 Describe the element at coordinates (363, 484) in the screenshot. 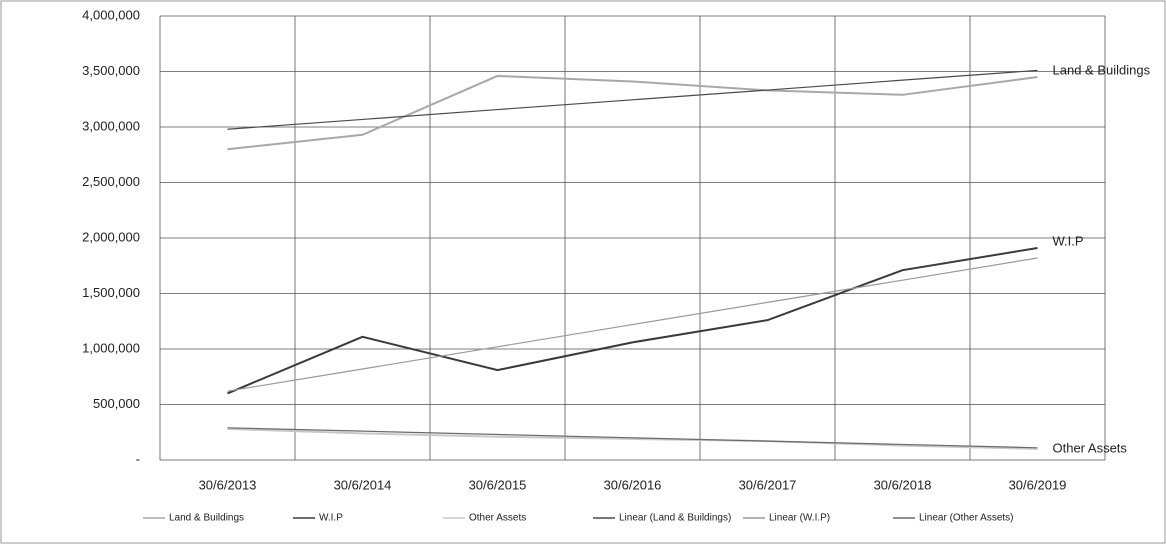

I see `x-tick-label: 30/6/2014` at that location.